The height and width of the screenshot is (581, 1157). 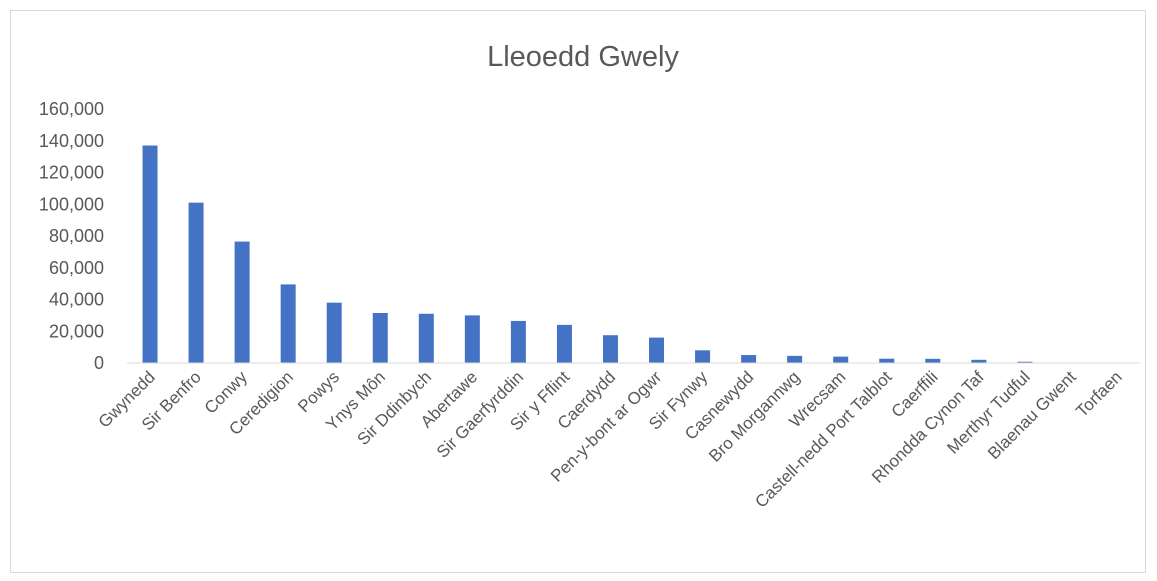 I want to click on chart-title: Lleoedd Gwely, so click(x=583, y=57).